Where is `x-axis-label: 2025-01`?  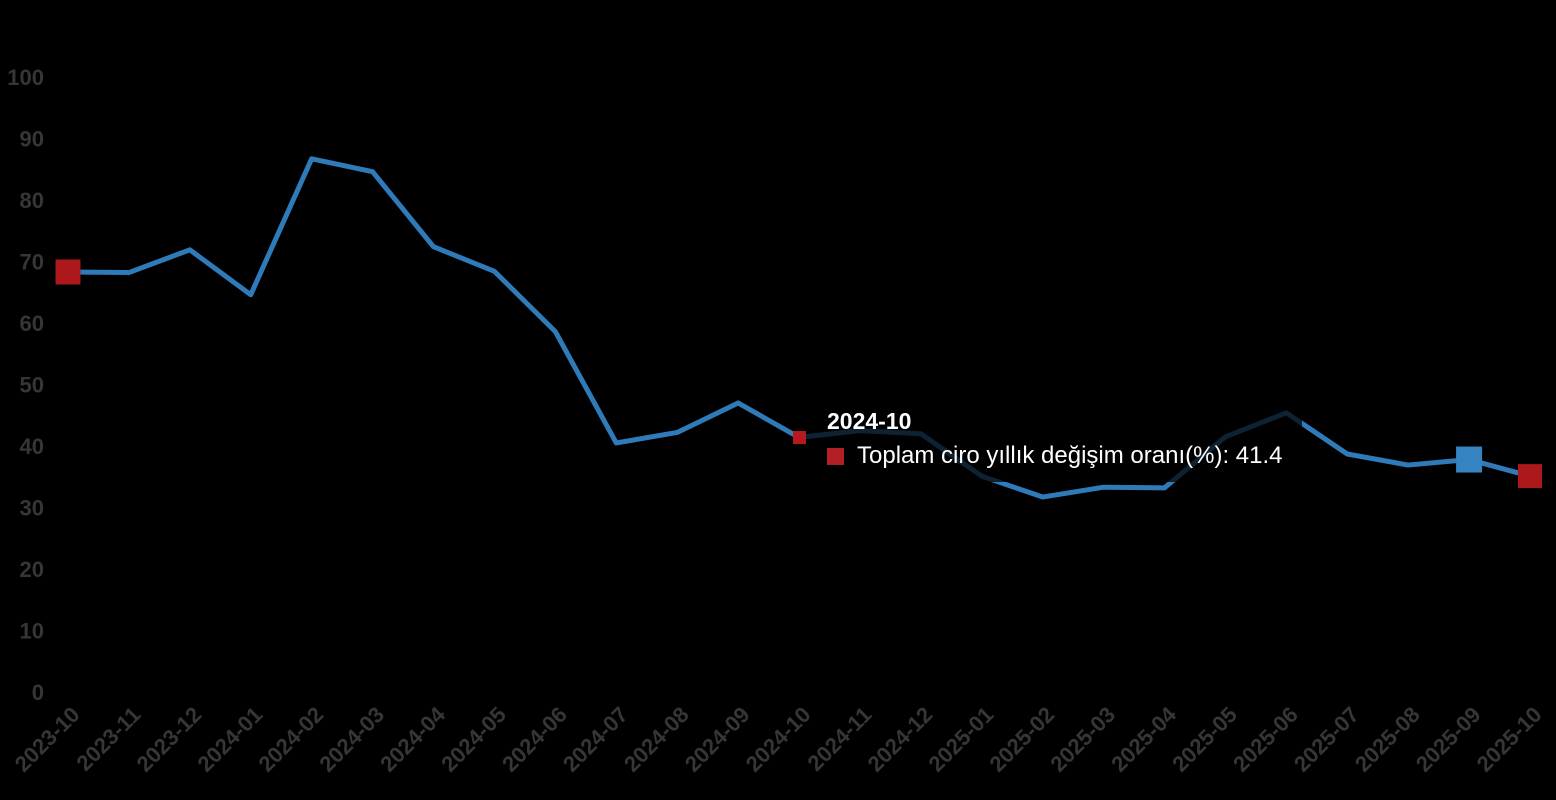
x-axis-label: 2025-01 is located at coordinates (961, 739).